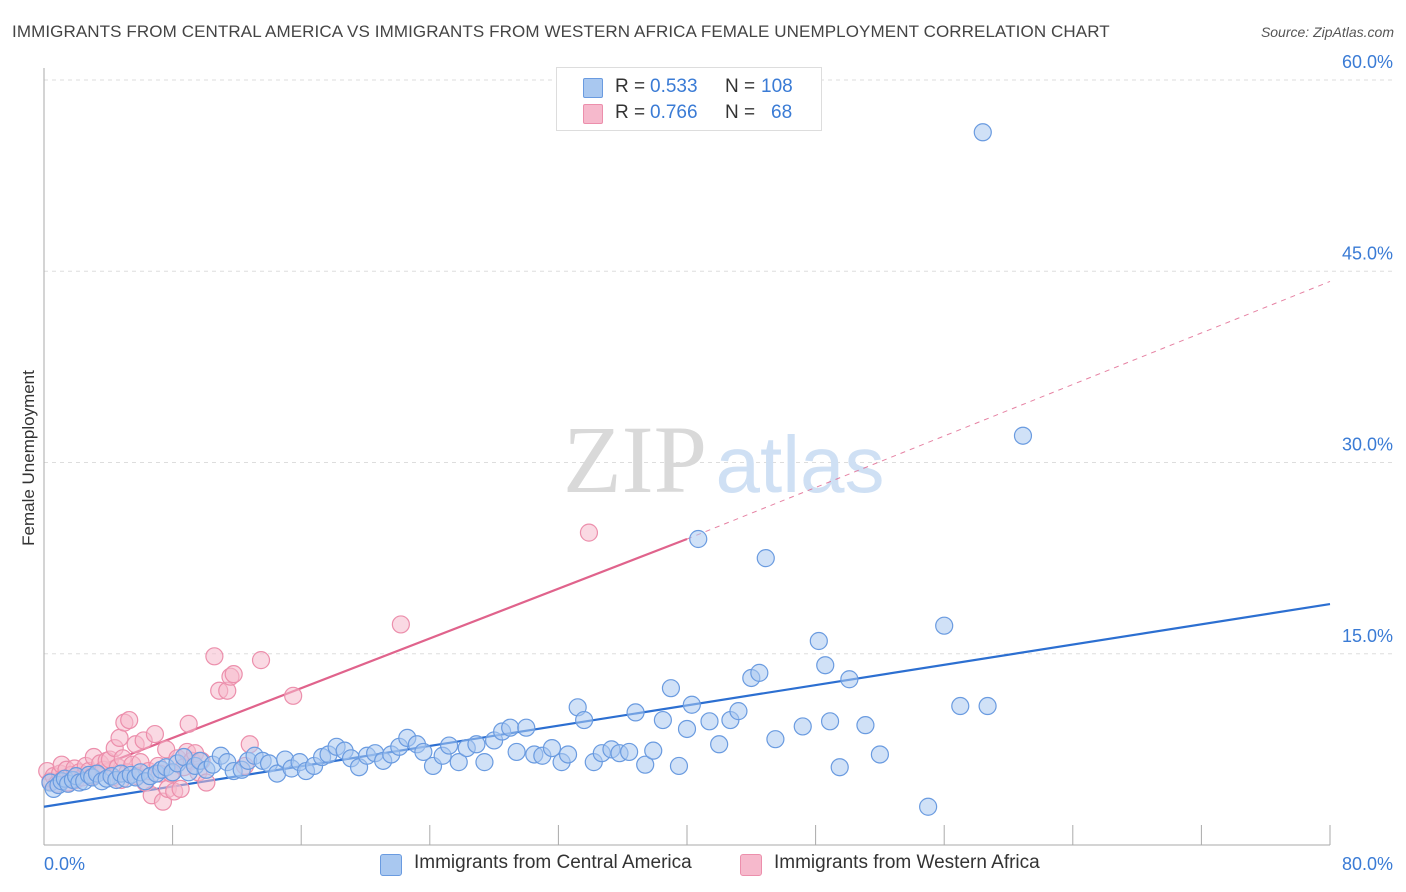 Image resolution: width=1406 pixels, height=892 pixels. What do you see at coordinates (782, 112) in the screenshot?
I see `legend-n-value: 68` at bounding box center [782, 112].